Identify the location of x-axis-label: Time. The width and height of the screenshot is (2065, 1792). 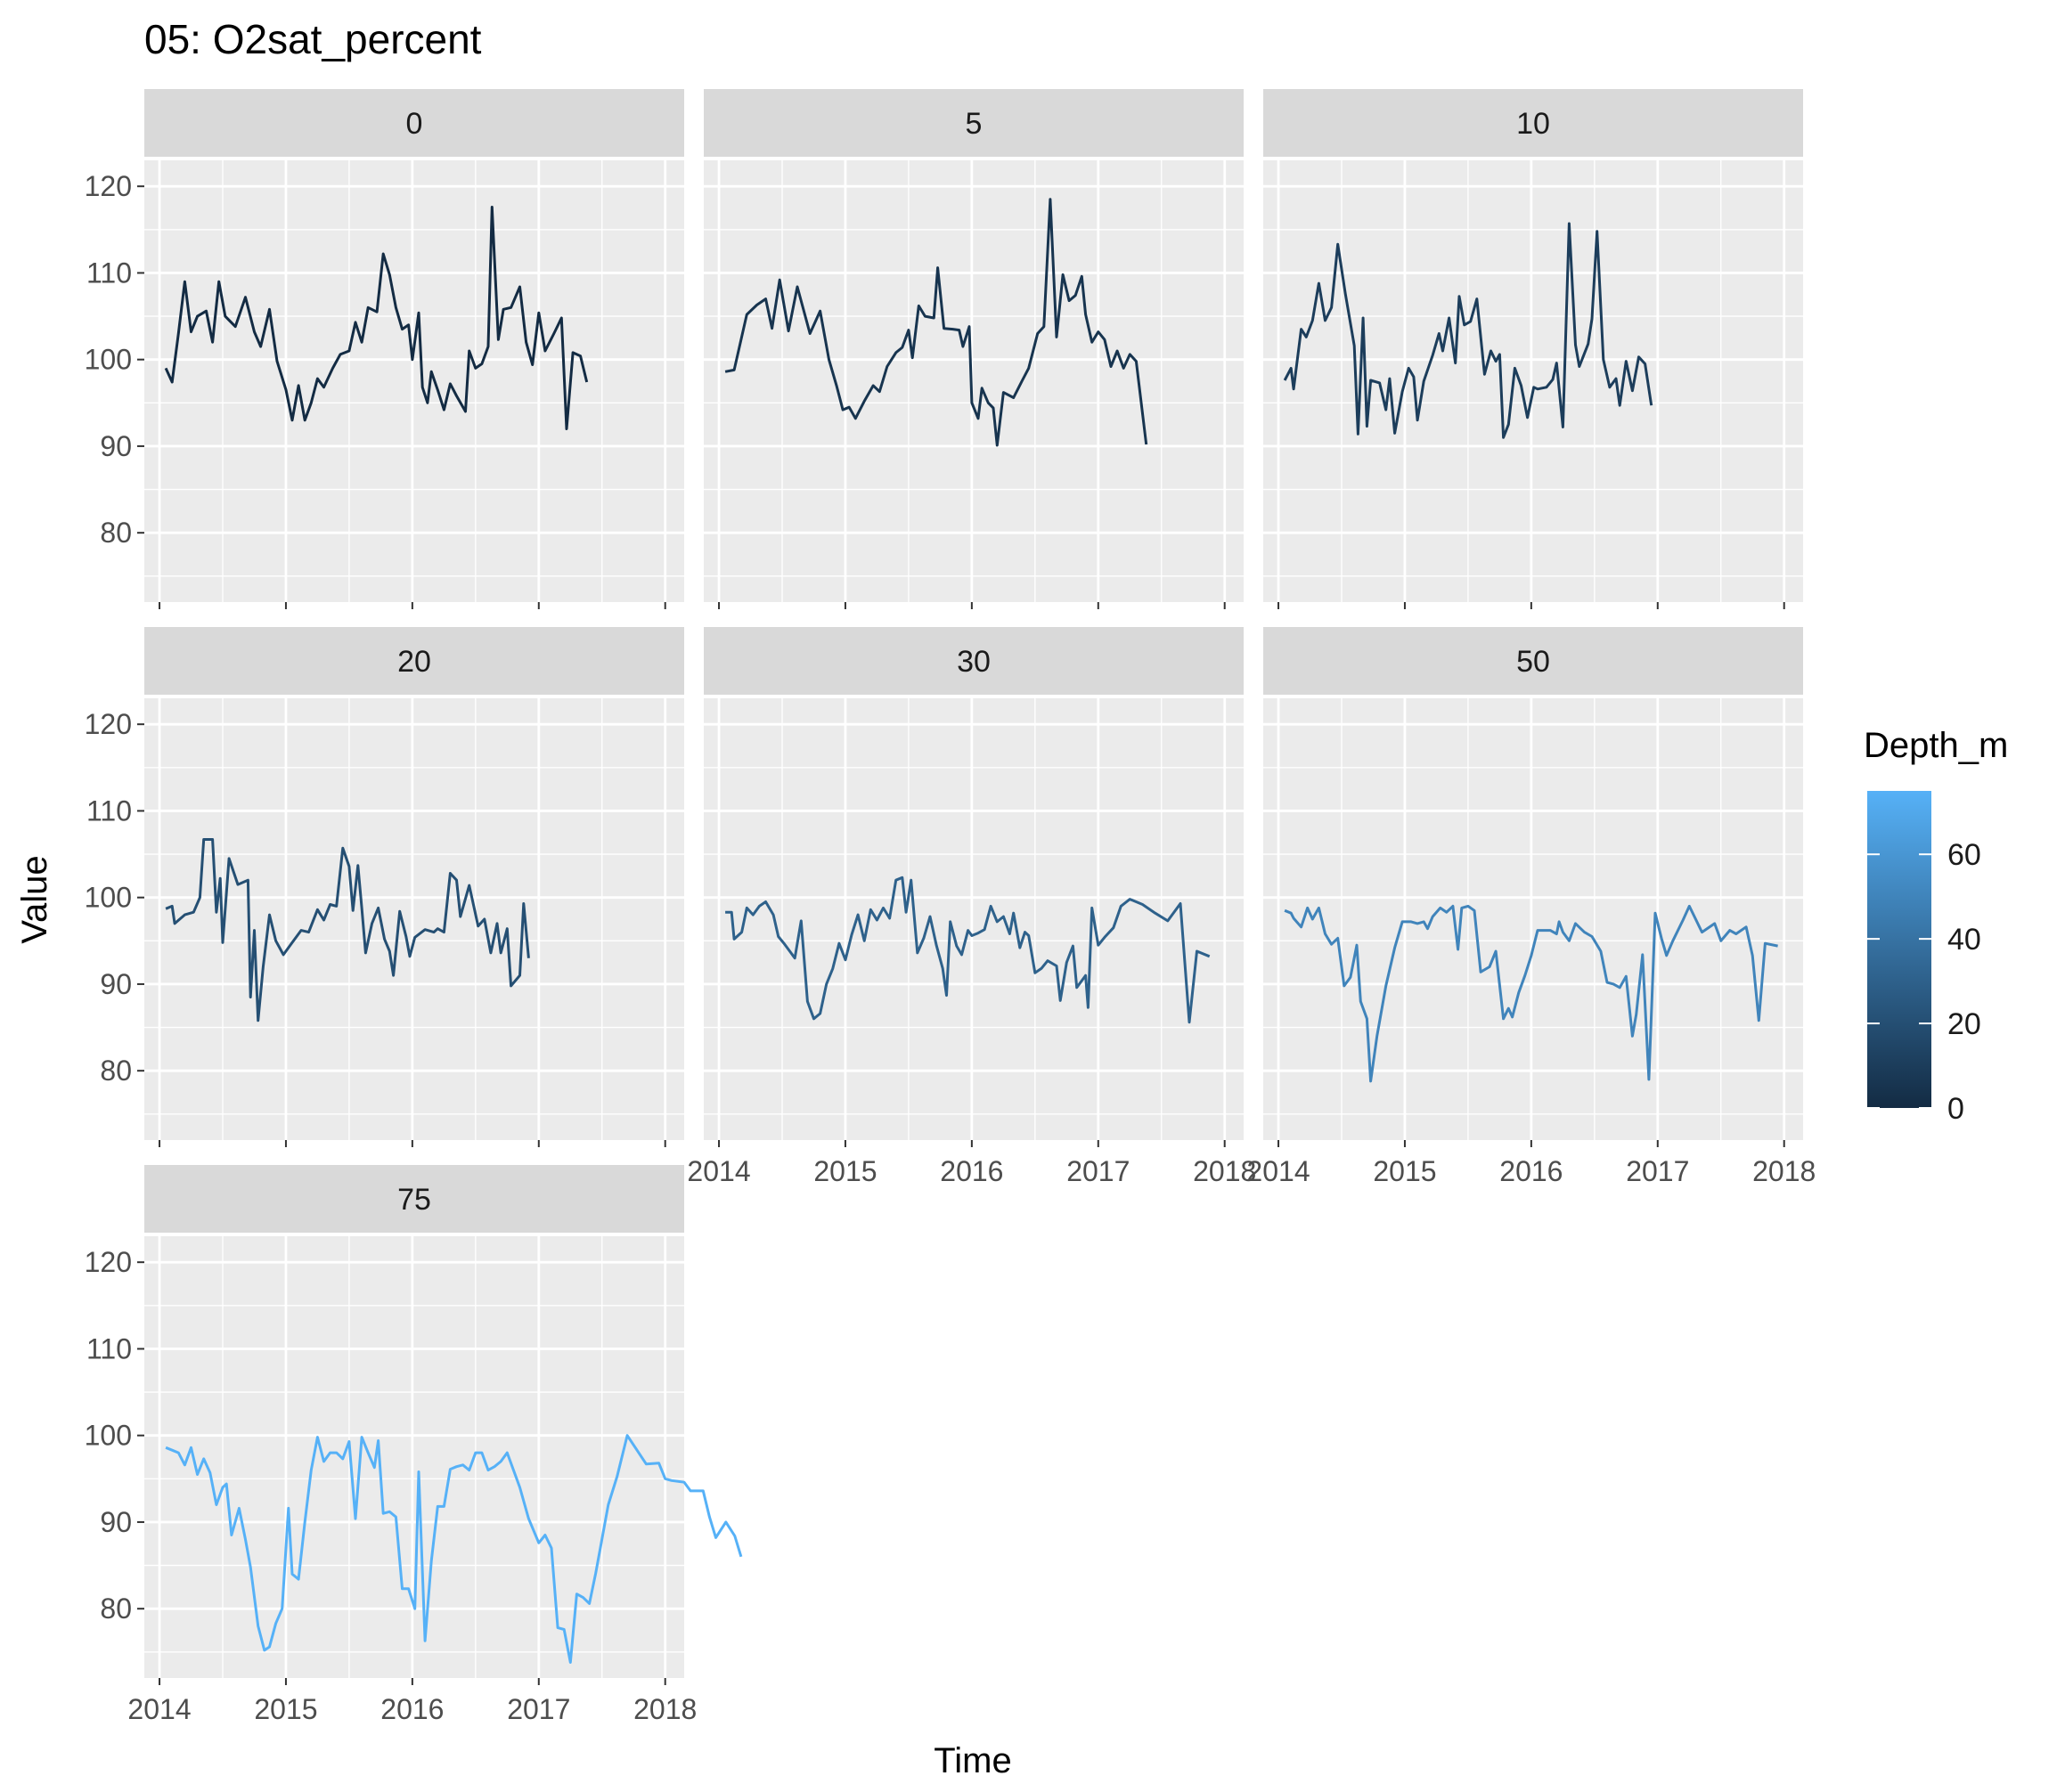
(973, 1760).